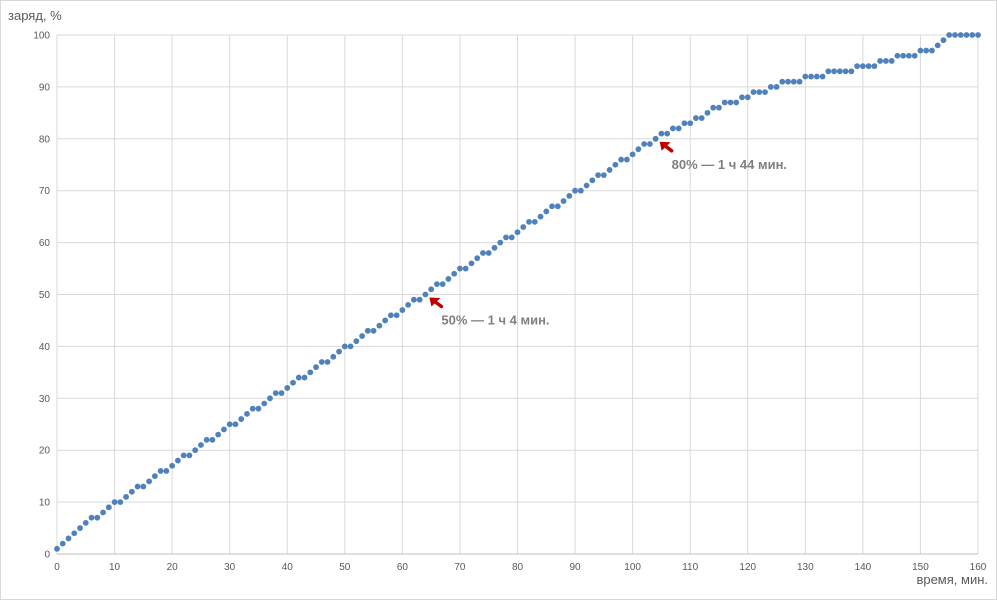 This screenshot has height=600, width=997. I want to click on y-tick-label: 10, so click(45, 503).